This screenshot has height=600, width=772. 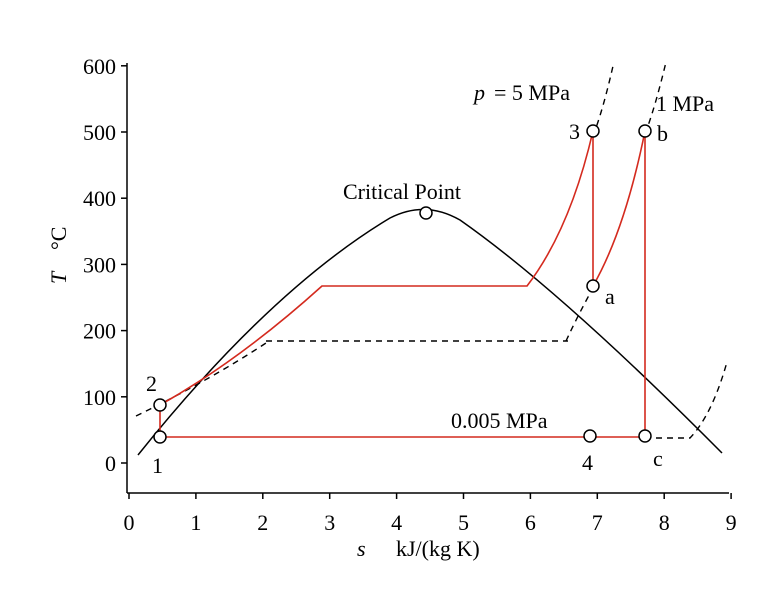 I want to click on state-point-b-marker, so click(x=645, y=131).